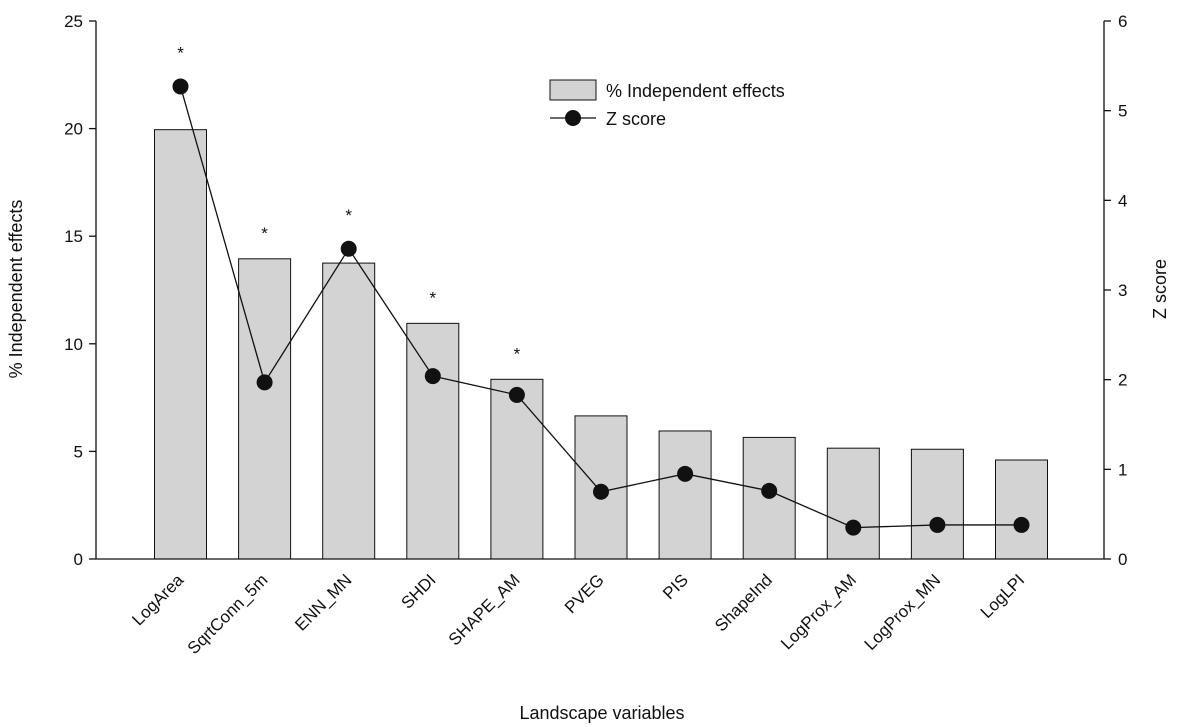 This screenshot has height=727, width=1179. I want to click on legend: % Independent effects Z score, so click(667, 104).